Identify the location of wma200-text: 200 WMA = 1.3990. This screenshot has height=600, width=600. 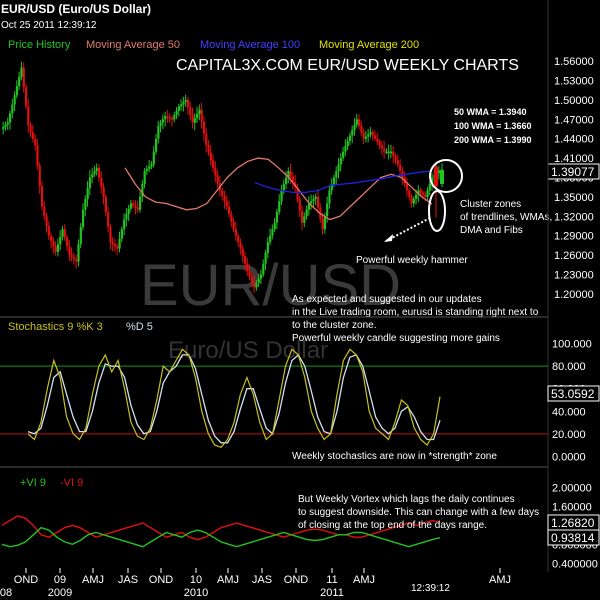
(492, 140).